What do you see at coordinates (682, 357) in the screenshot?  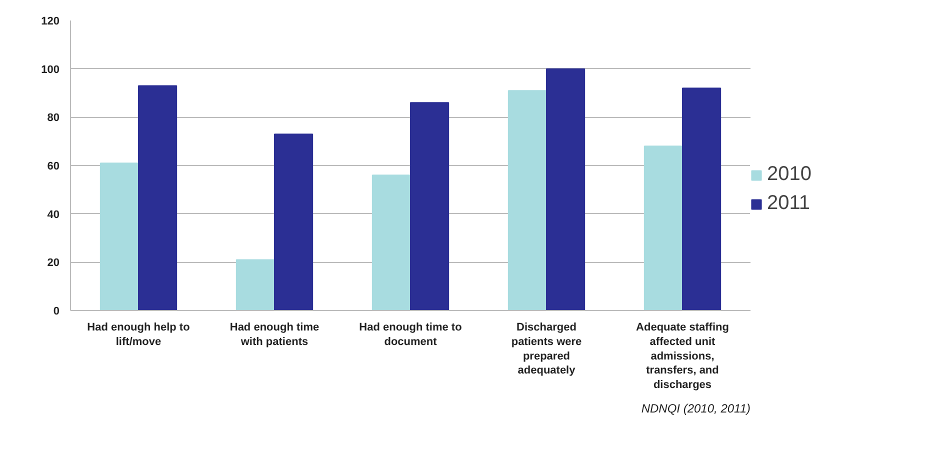 I see `x-tick-label: Adequate staffing affected unit admissions, transfers, and discharges` at bounding box center [682, 357].